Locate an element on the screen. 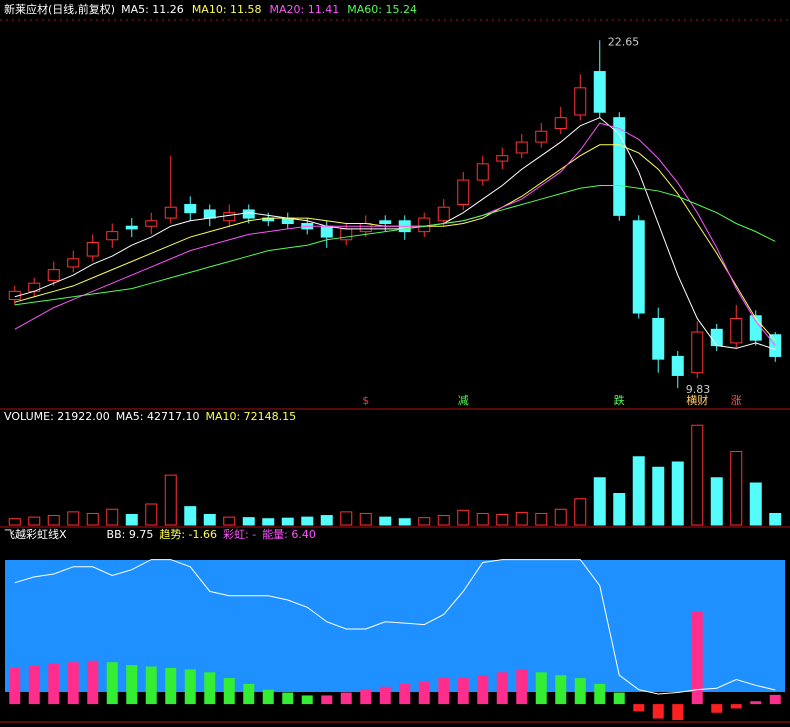 Image resolution: width=790 pixels, height=727 pixels. volume-label: VOLUME: 21922.00 is located at coordinates (57, 416).